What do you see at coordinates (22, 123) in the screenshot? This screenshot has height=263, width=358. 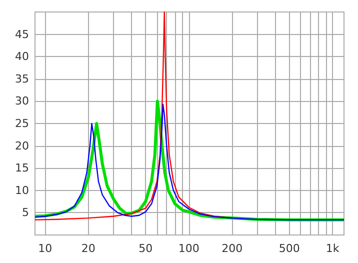 I see `y-tick-label: 25` at bounding box center [22, 123].